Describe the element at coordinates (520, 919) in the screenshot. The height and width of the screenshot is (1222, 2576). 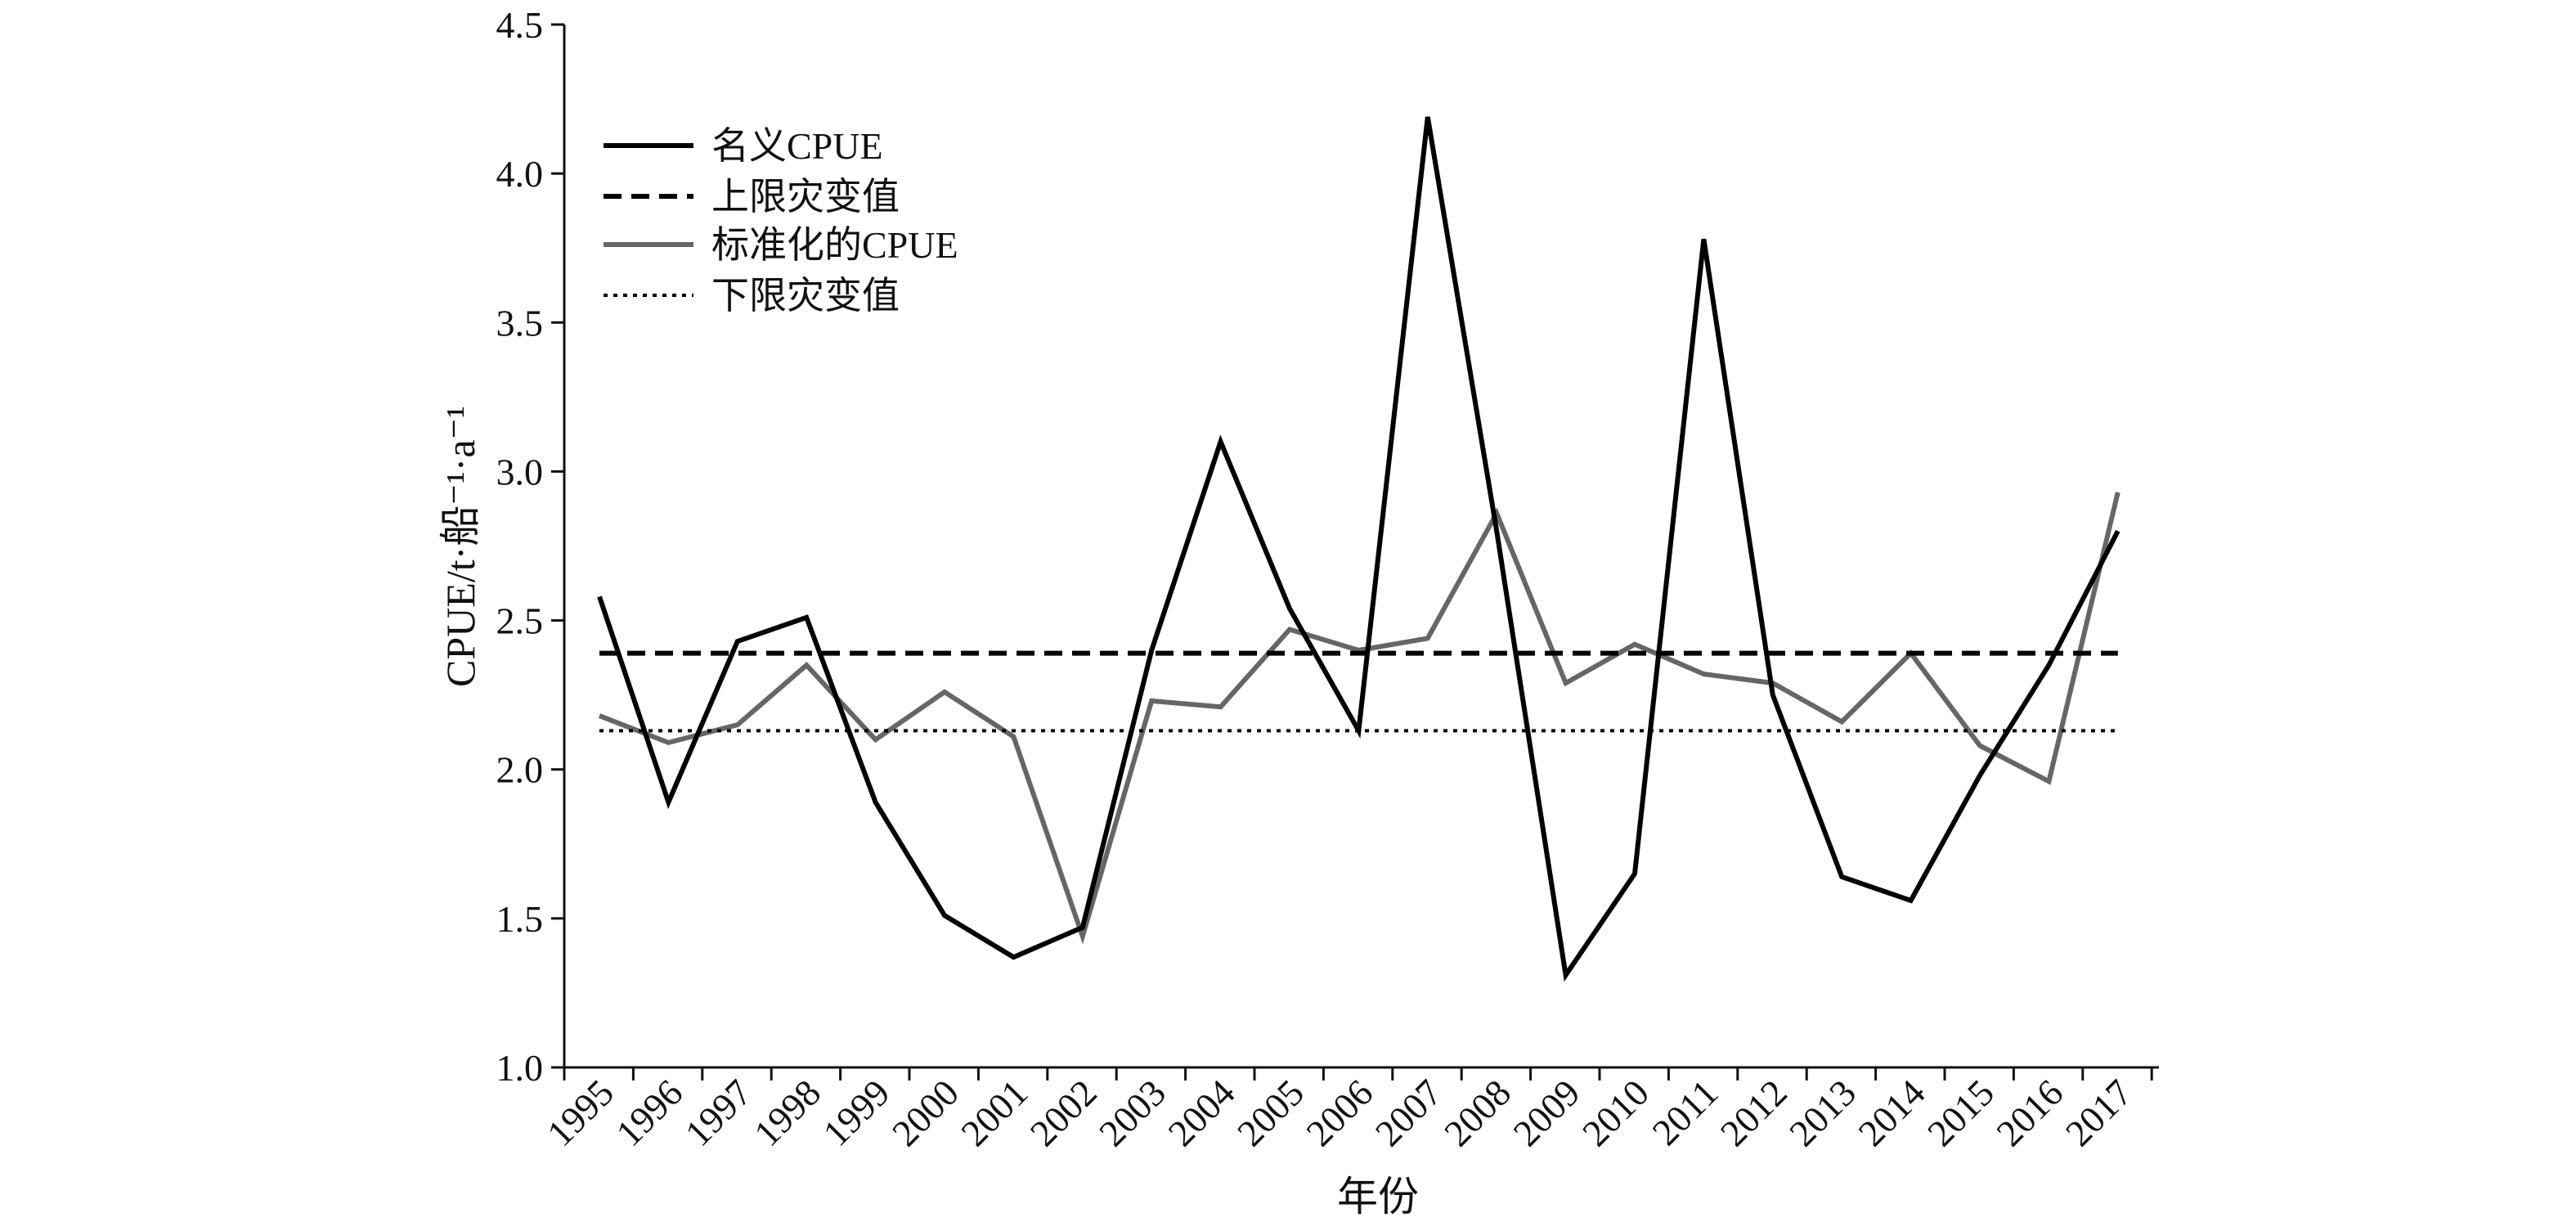
I see `y-tick-label: 1.5` at that location.